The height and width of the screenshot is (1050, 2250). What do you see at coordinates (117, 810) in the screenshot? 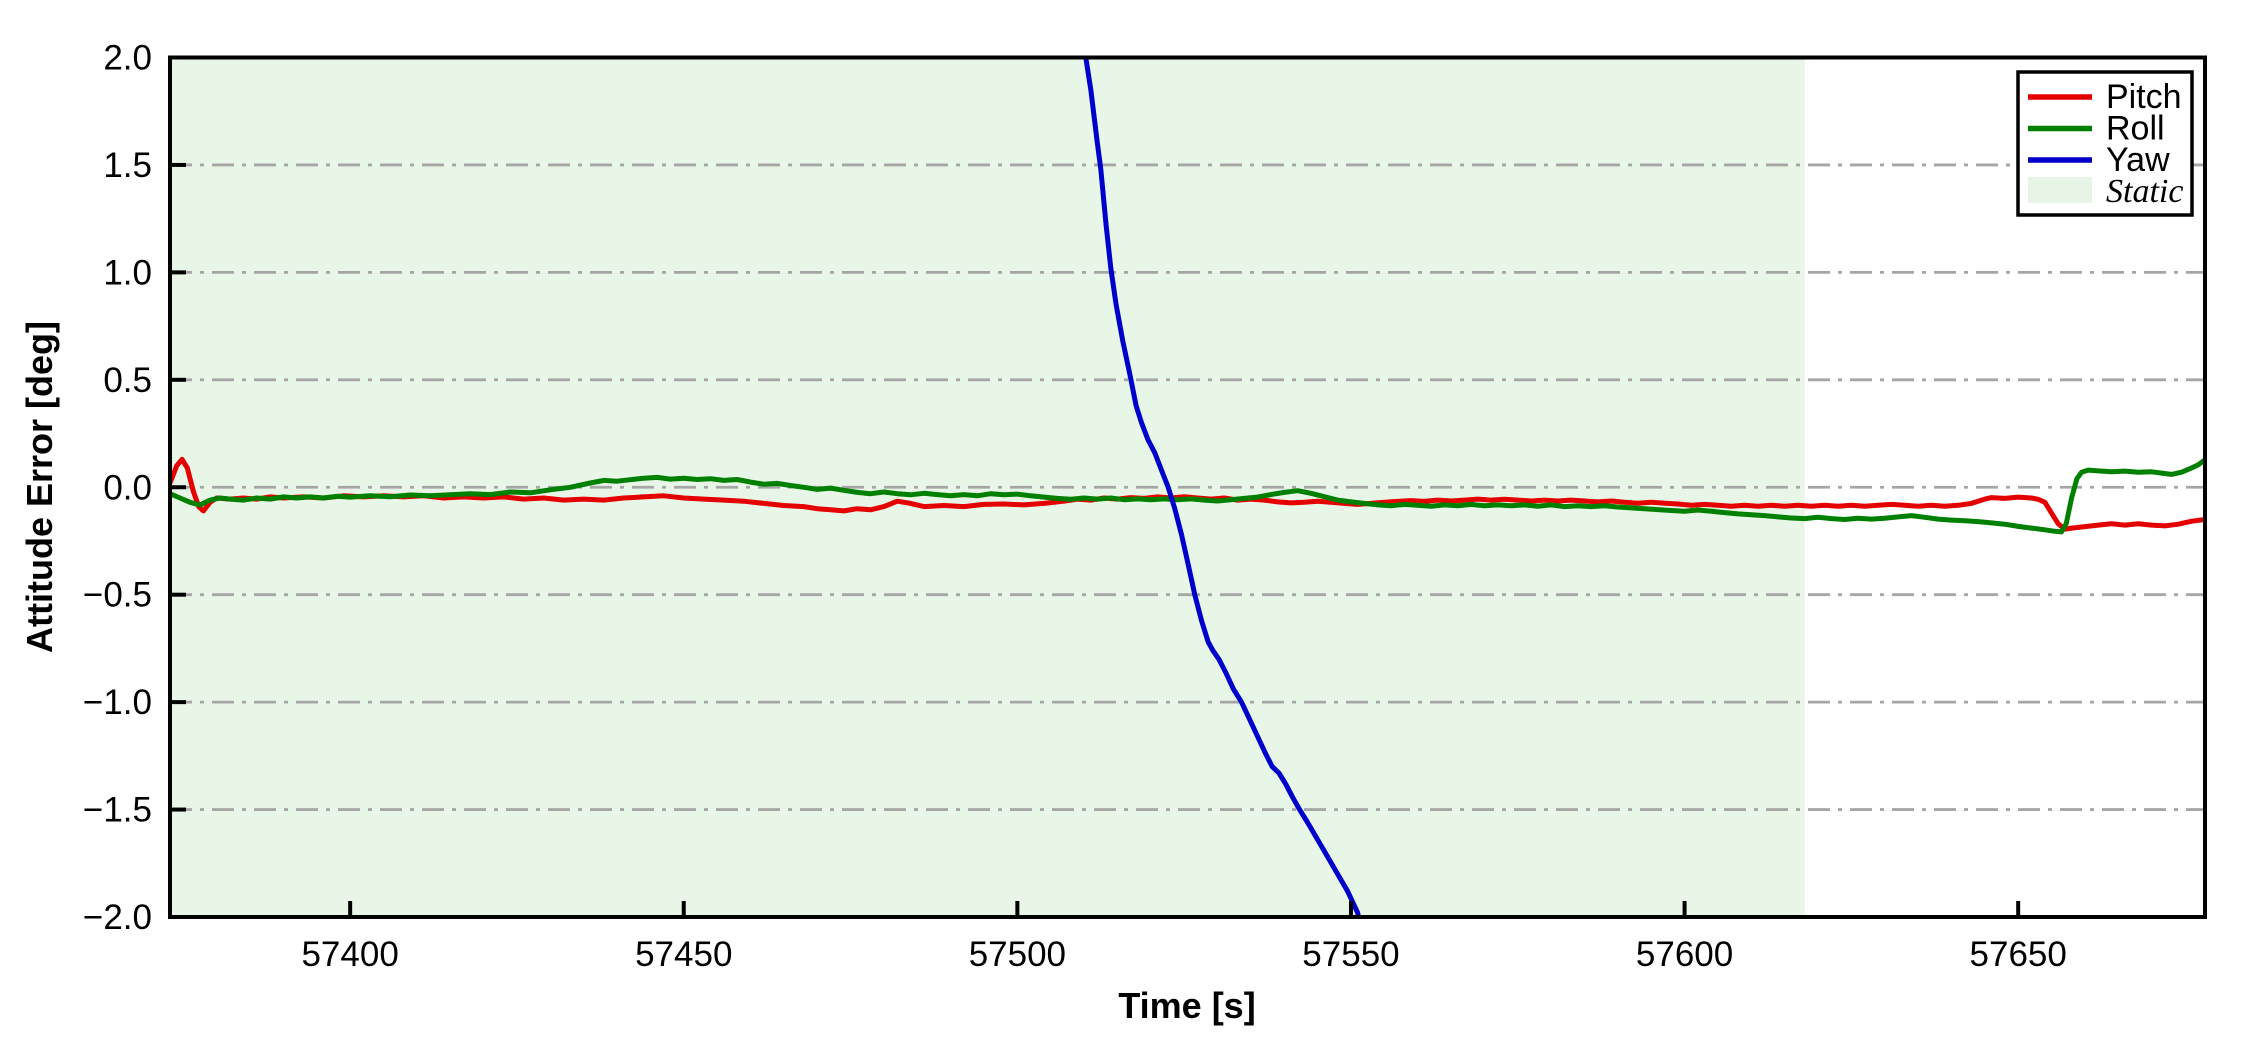
I see `y-tick-label: −1.5` at bounding box center [117, 810].